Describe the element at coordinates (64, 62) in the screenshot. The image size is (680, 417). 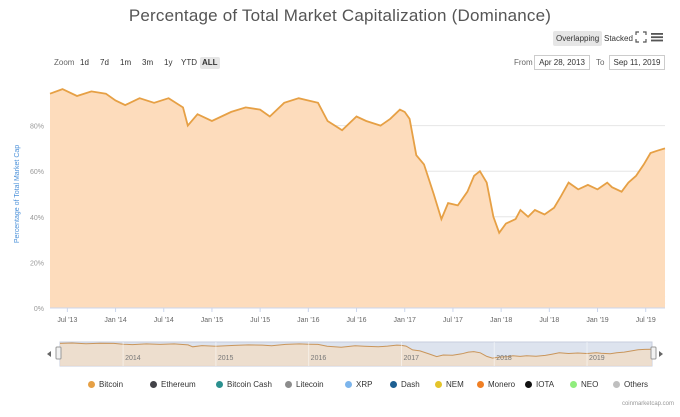
I see `zoom-label: Zoom` at that location.